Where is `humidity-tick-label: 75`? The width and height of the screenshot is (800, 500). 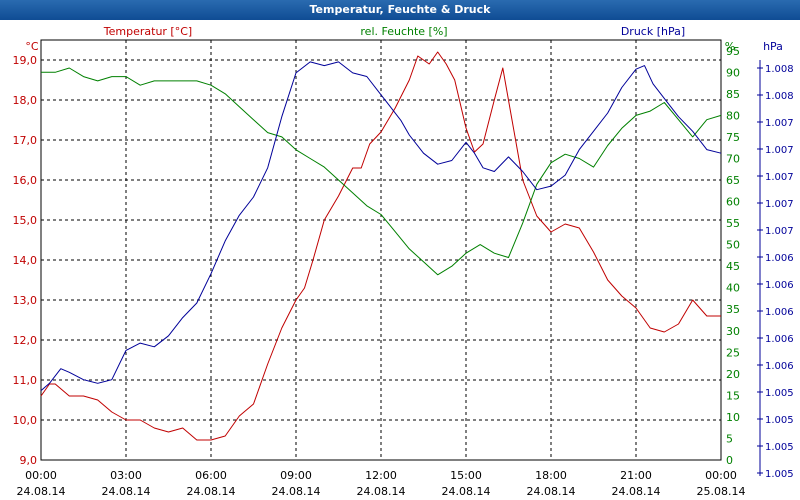
humidity-tick-label: 75 is located at coordinates (733, 137).